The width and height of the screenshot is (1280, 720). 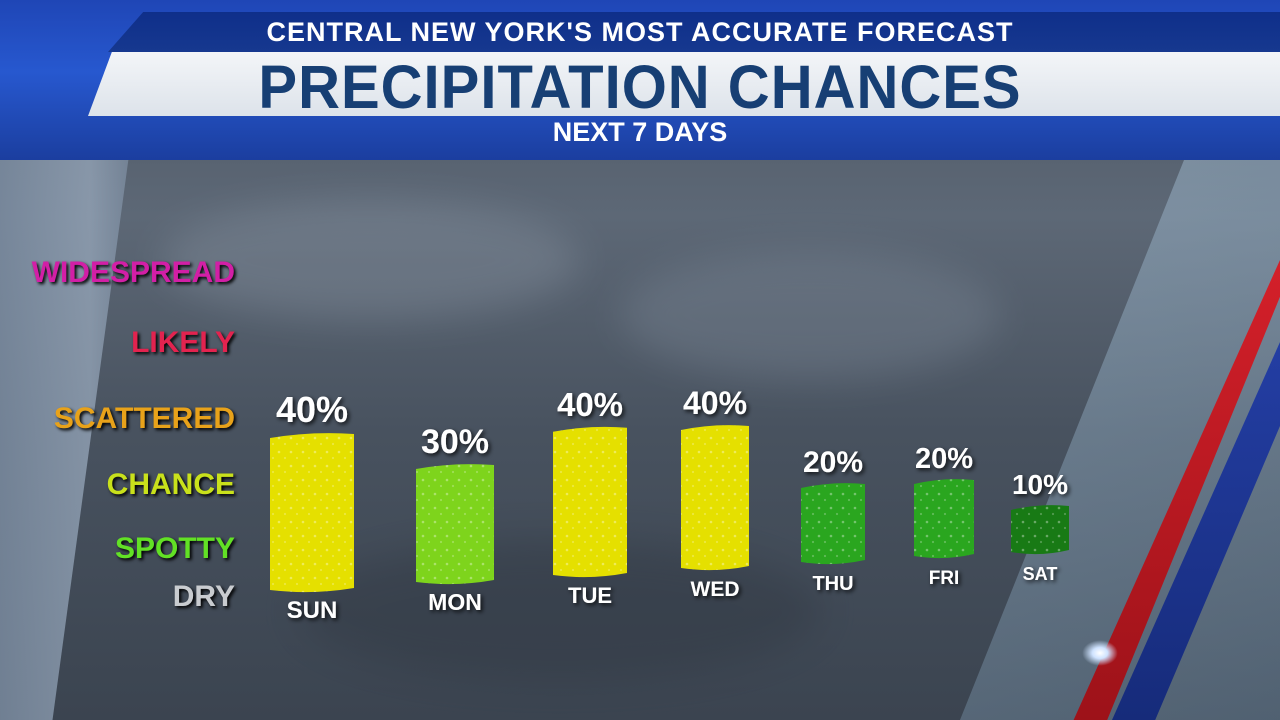 I want to click on title-plate, so click(x=684, y=84).